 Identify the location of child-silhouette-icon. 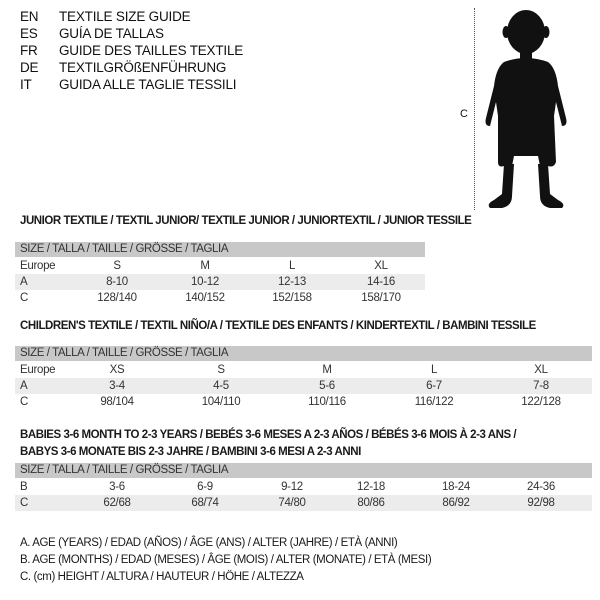
(526, 109).